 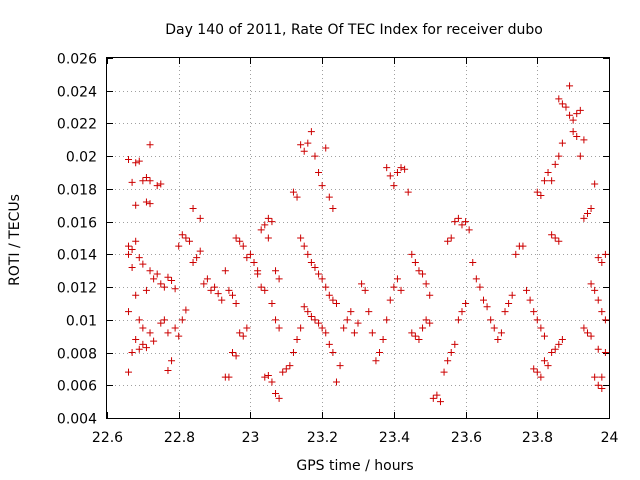 I want to click on y-tick-label: 0.022, so click(x=77, y=125).